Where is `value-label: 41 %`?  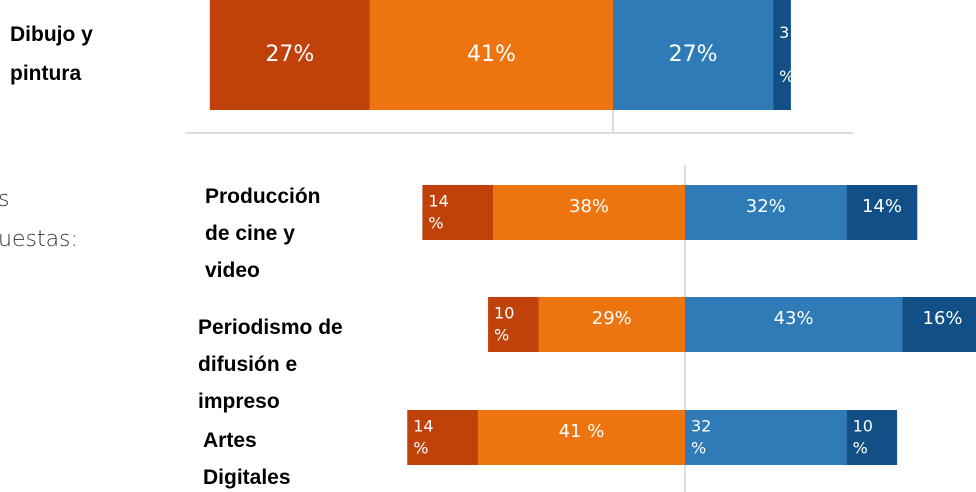 value-label: 41 % is located at coordinates (582, 431).